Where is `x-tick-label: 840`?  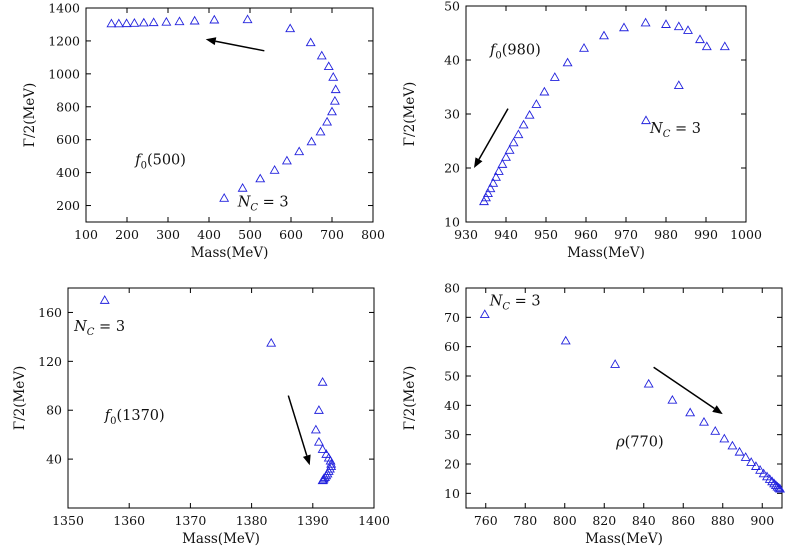
x-tick-label: 840 is located at coordinates (644, 520).